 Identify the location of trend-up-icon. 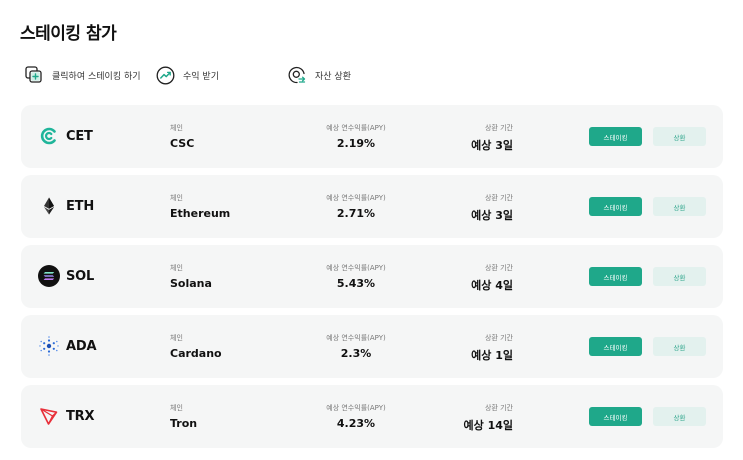
(165, 75).